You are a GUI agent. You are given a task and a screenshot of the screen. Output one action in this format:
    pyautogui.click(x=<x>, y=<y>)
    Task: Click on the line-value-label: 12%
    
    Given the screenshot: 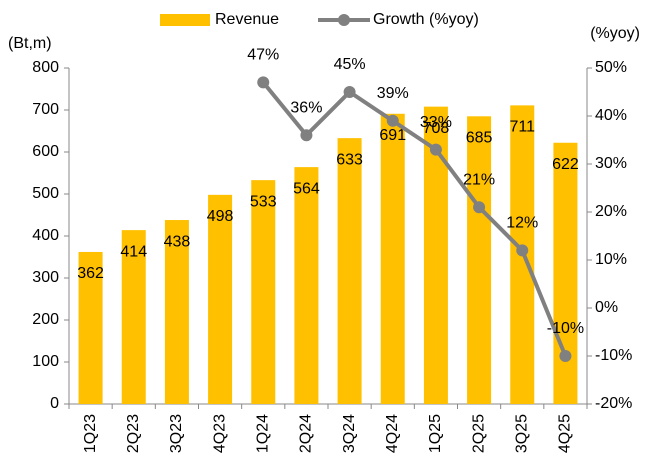 What is the action you would take?
    pyautogui.click(x=522, y=223)
    